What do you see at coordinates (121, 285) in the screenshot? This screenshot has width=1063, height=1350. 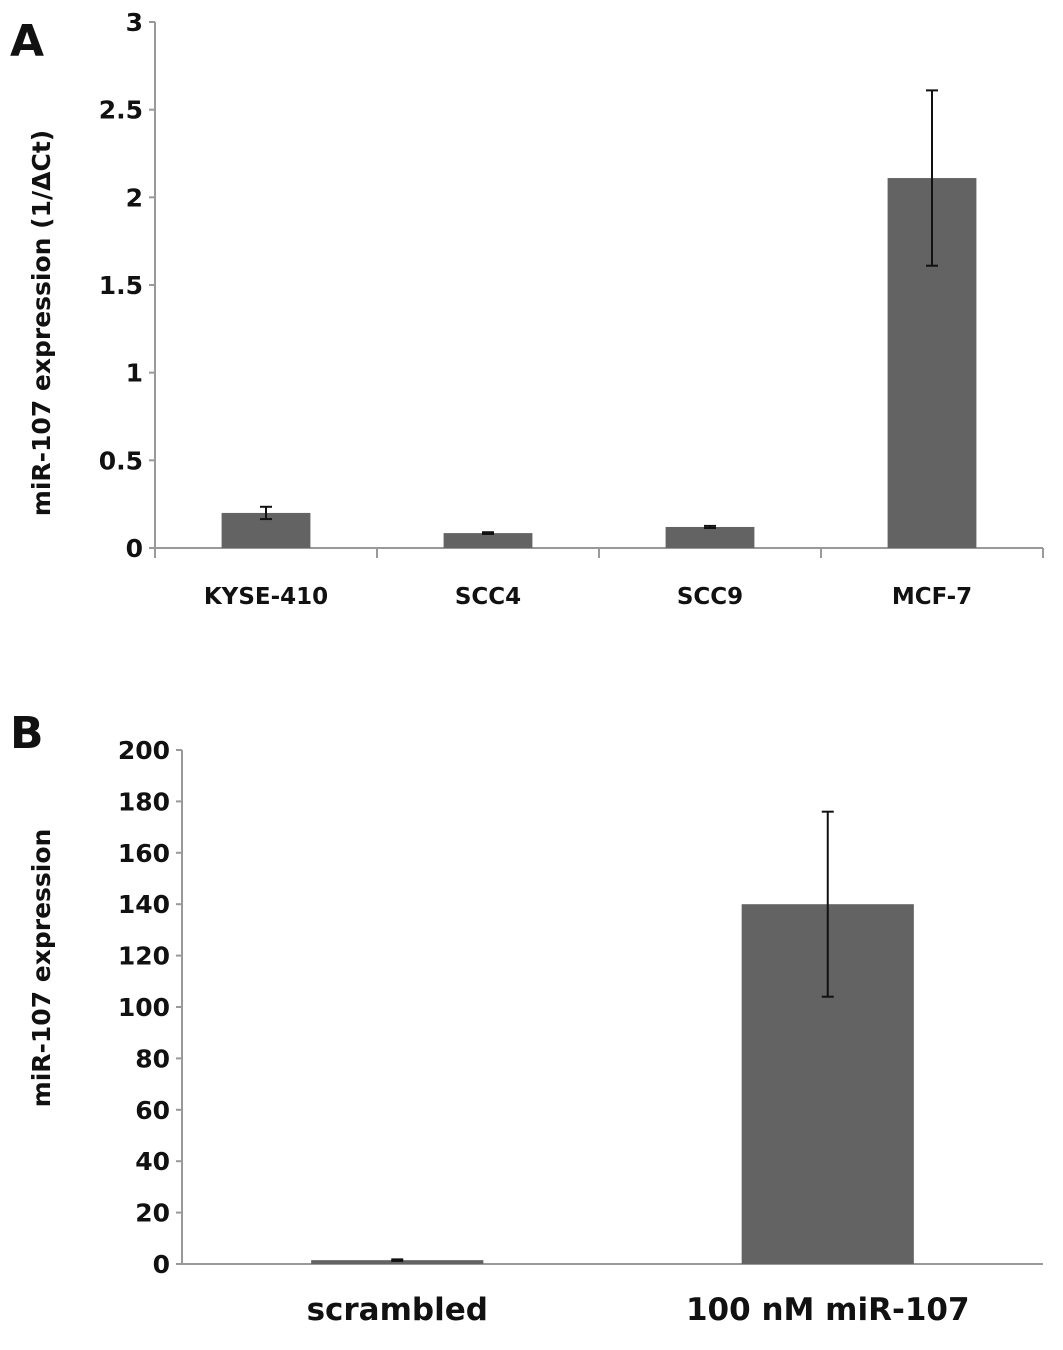 I see `y-tick-label: 1.5` at bounding box center [121, 285].